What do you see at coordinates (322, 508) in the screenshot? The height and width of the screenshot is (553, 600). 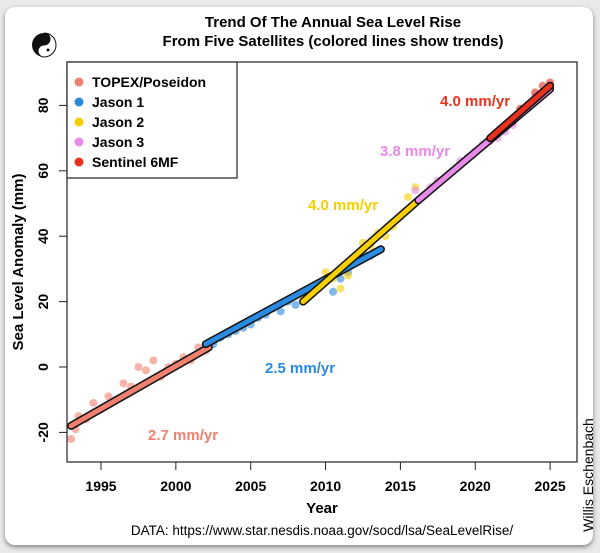 I see `x-axis-label: Year` at bounding box center [322, 508].